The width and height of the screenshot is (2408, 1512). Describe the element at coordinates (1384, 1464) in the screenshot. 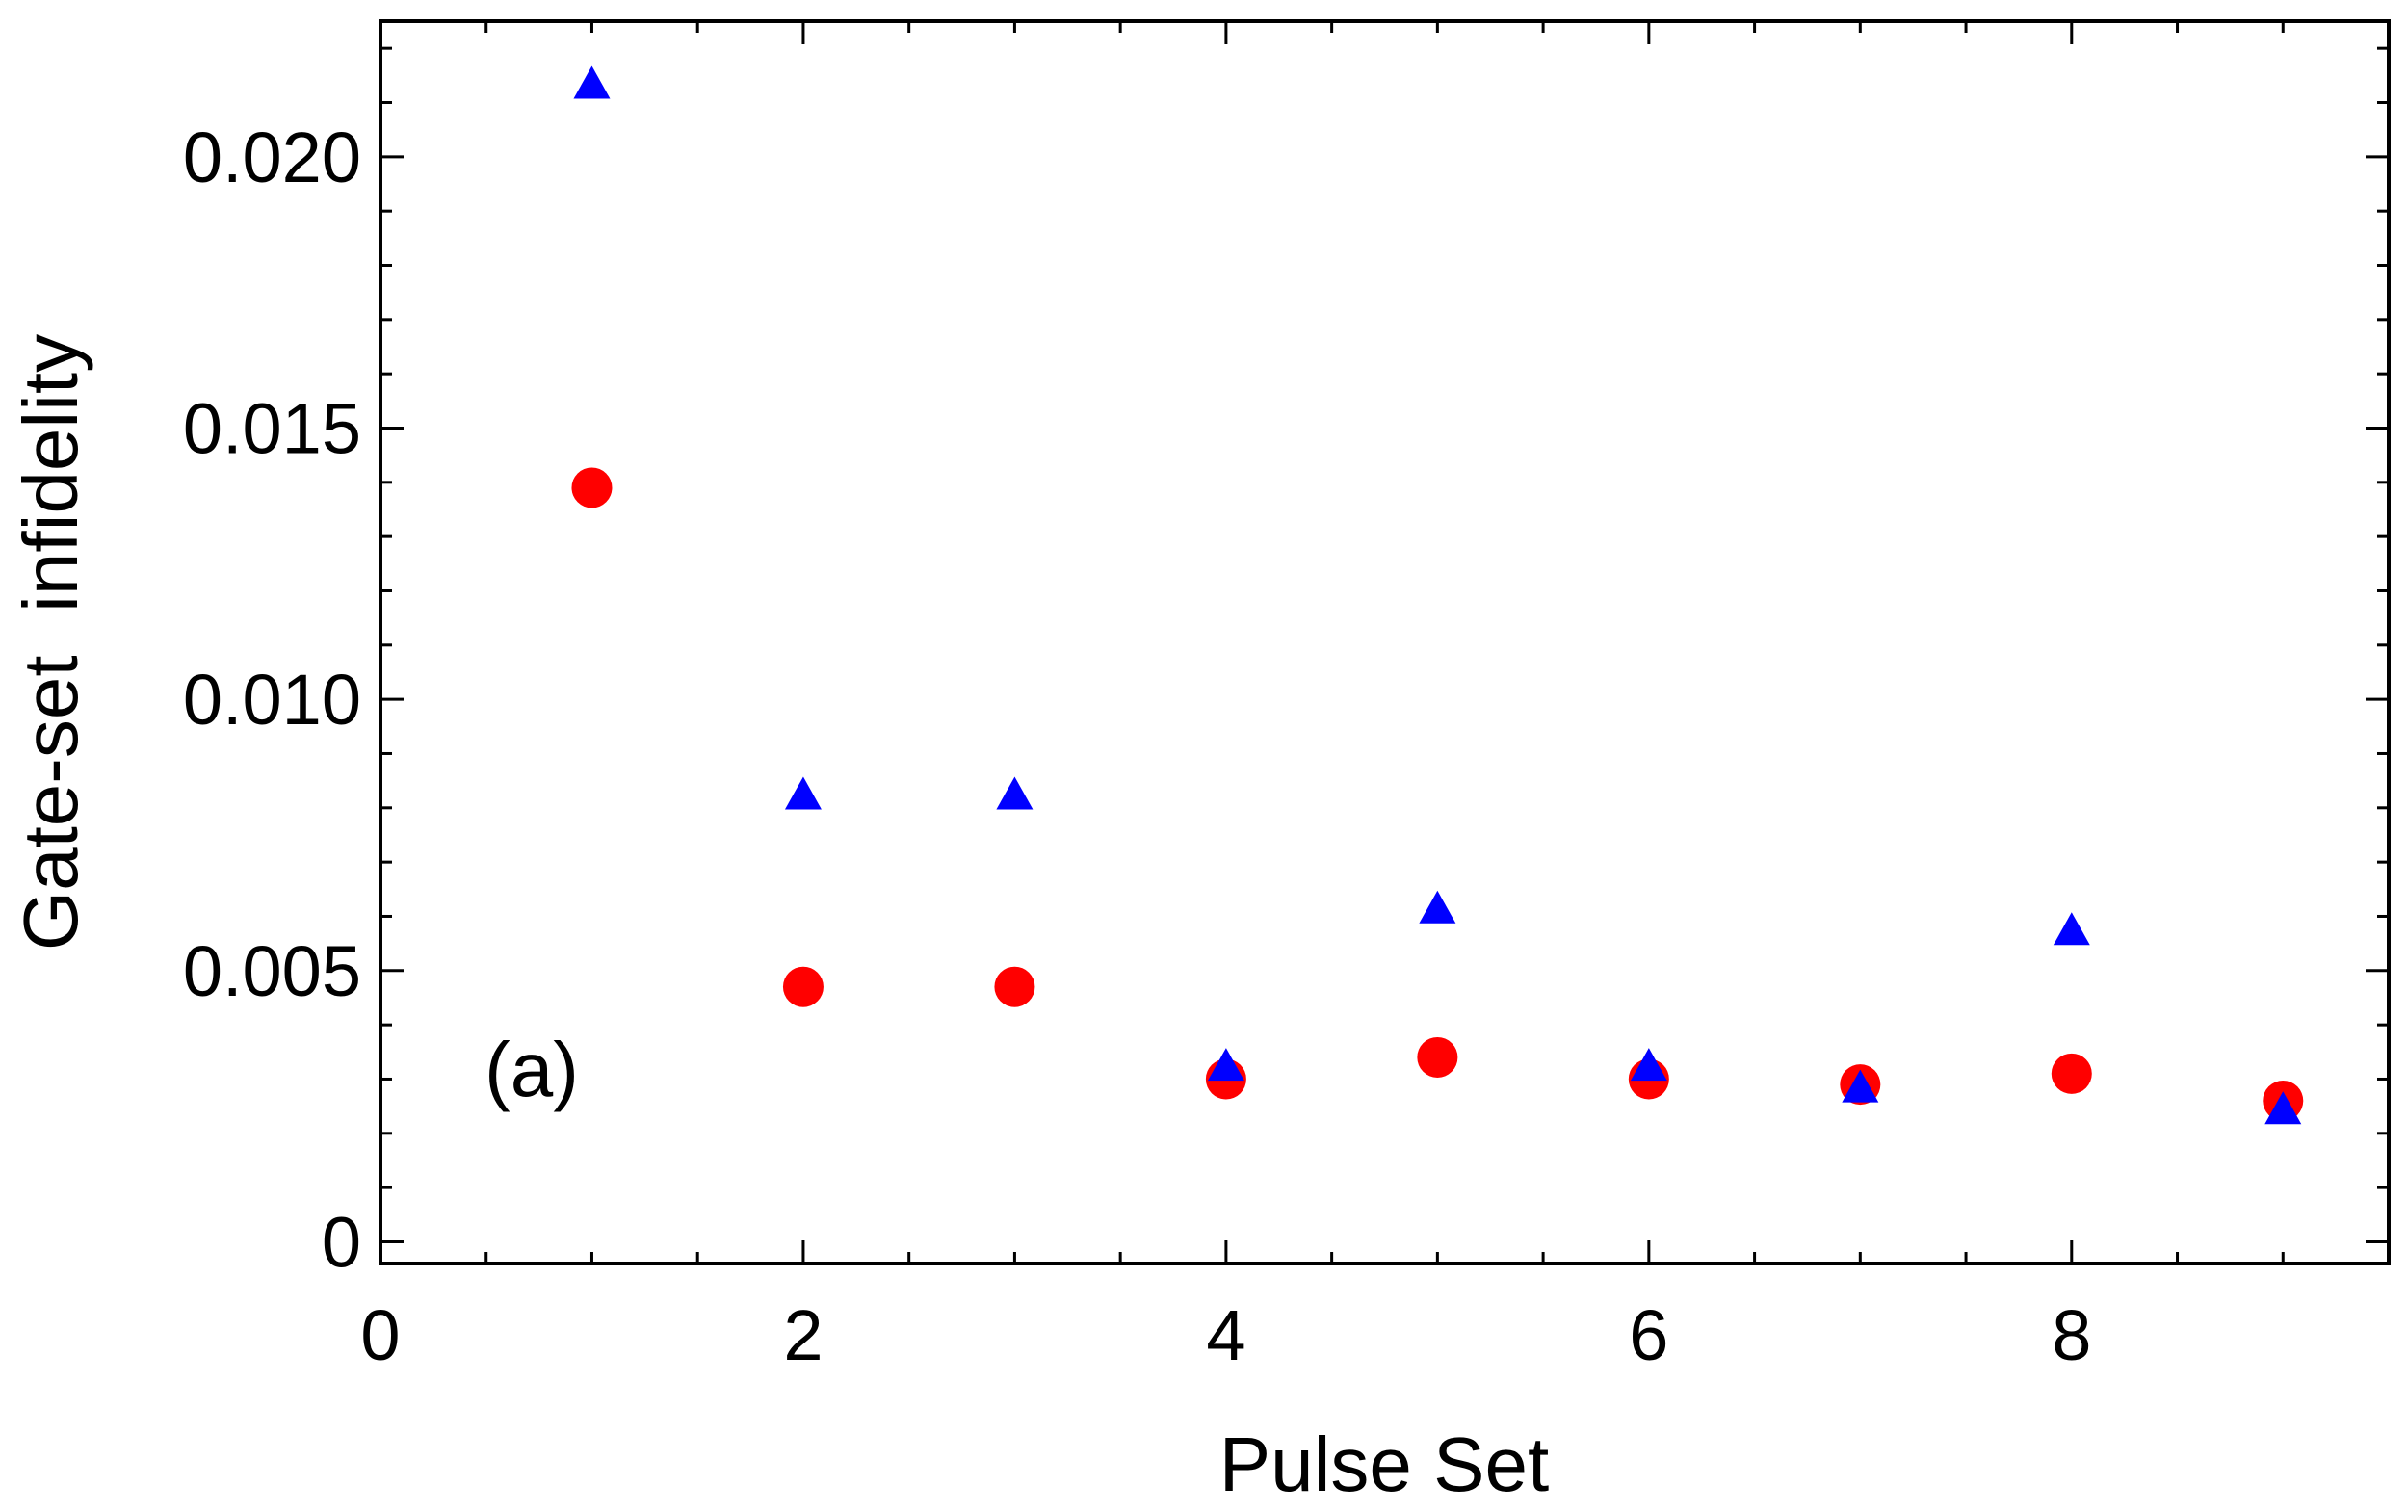

I see `x-axis-title: Pulse Set` at that location.